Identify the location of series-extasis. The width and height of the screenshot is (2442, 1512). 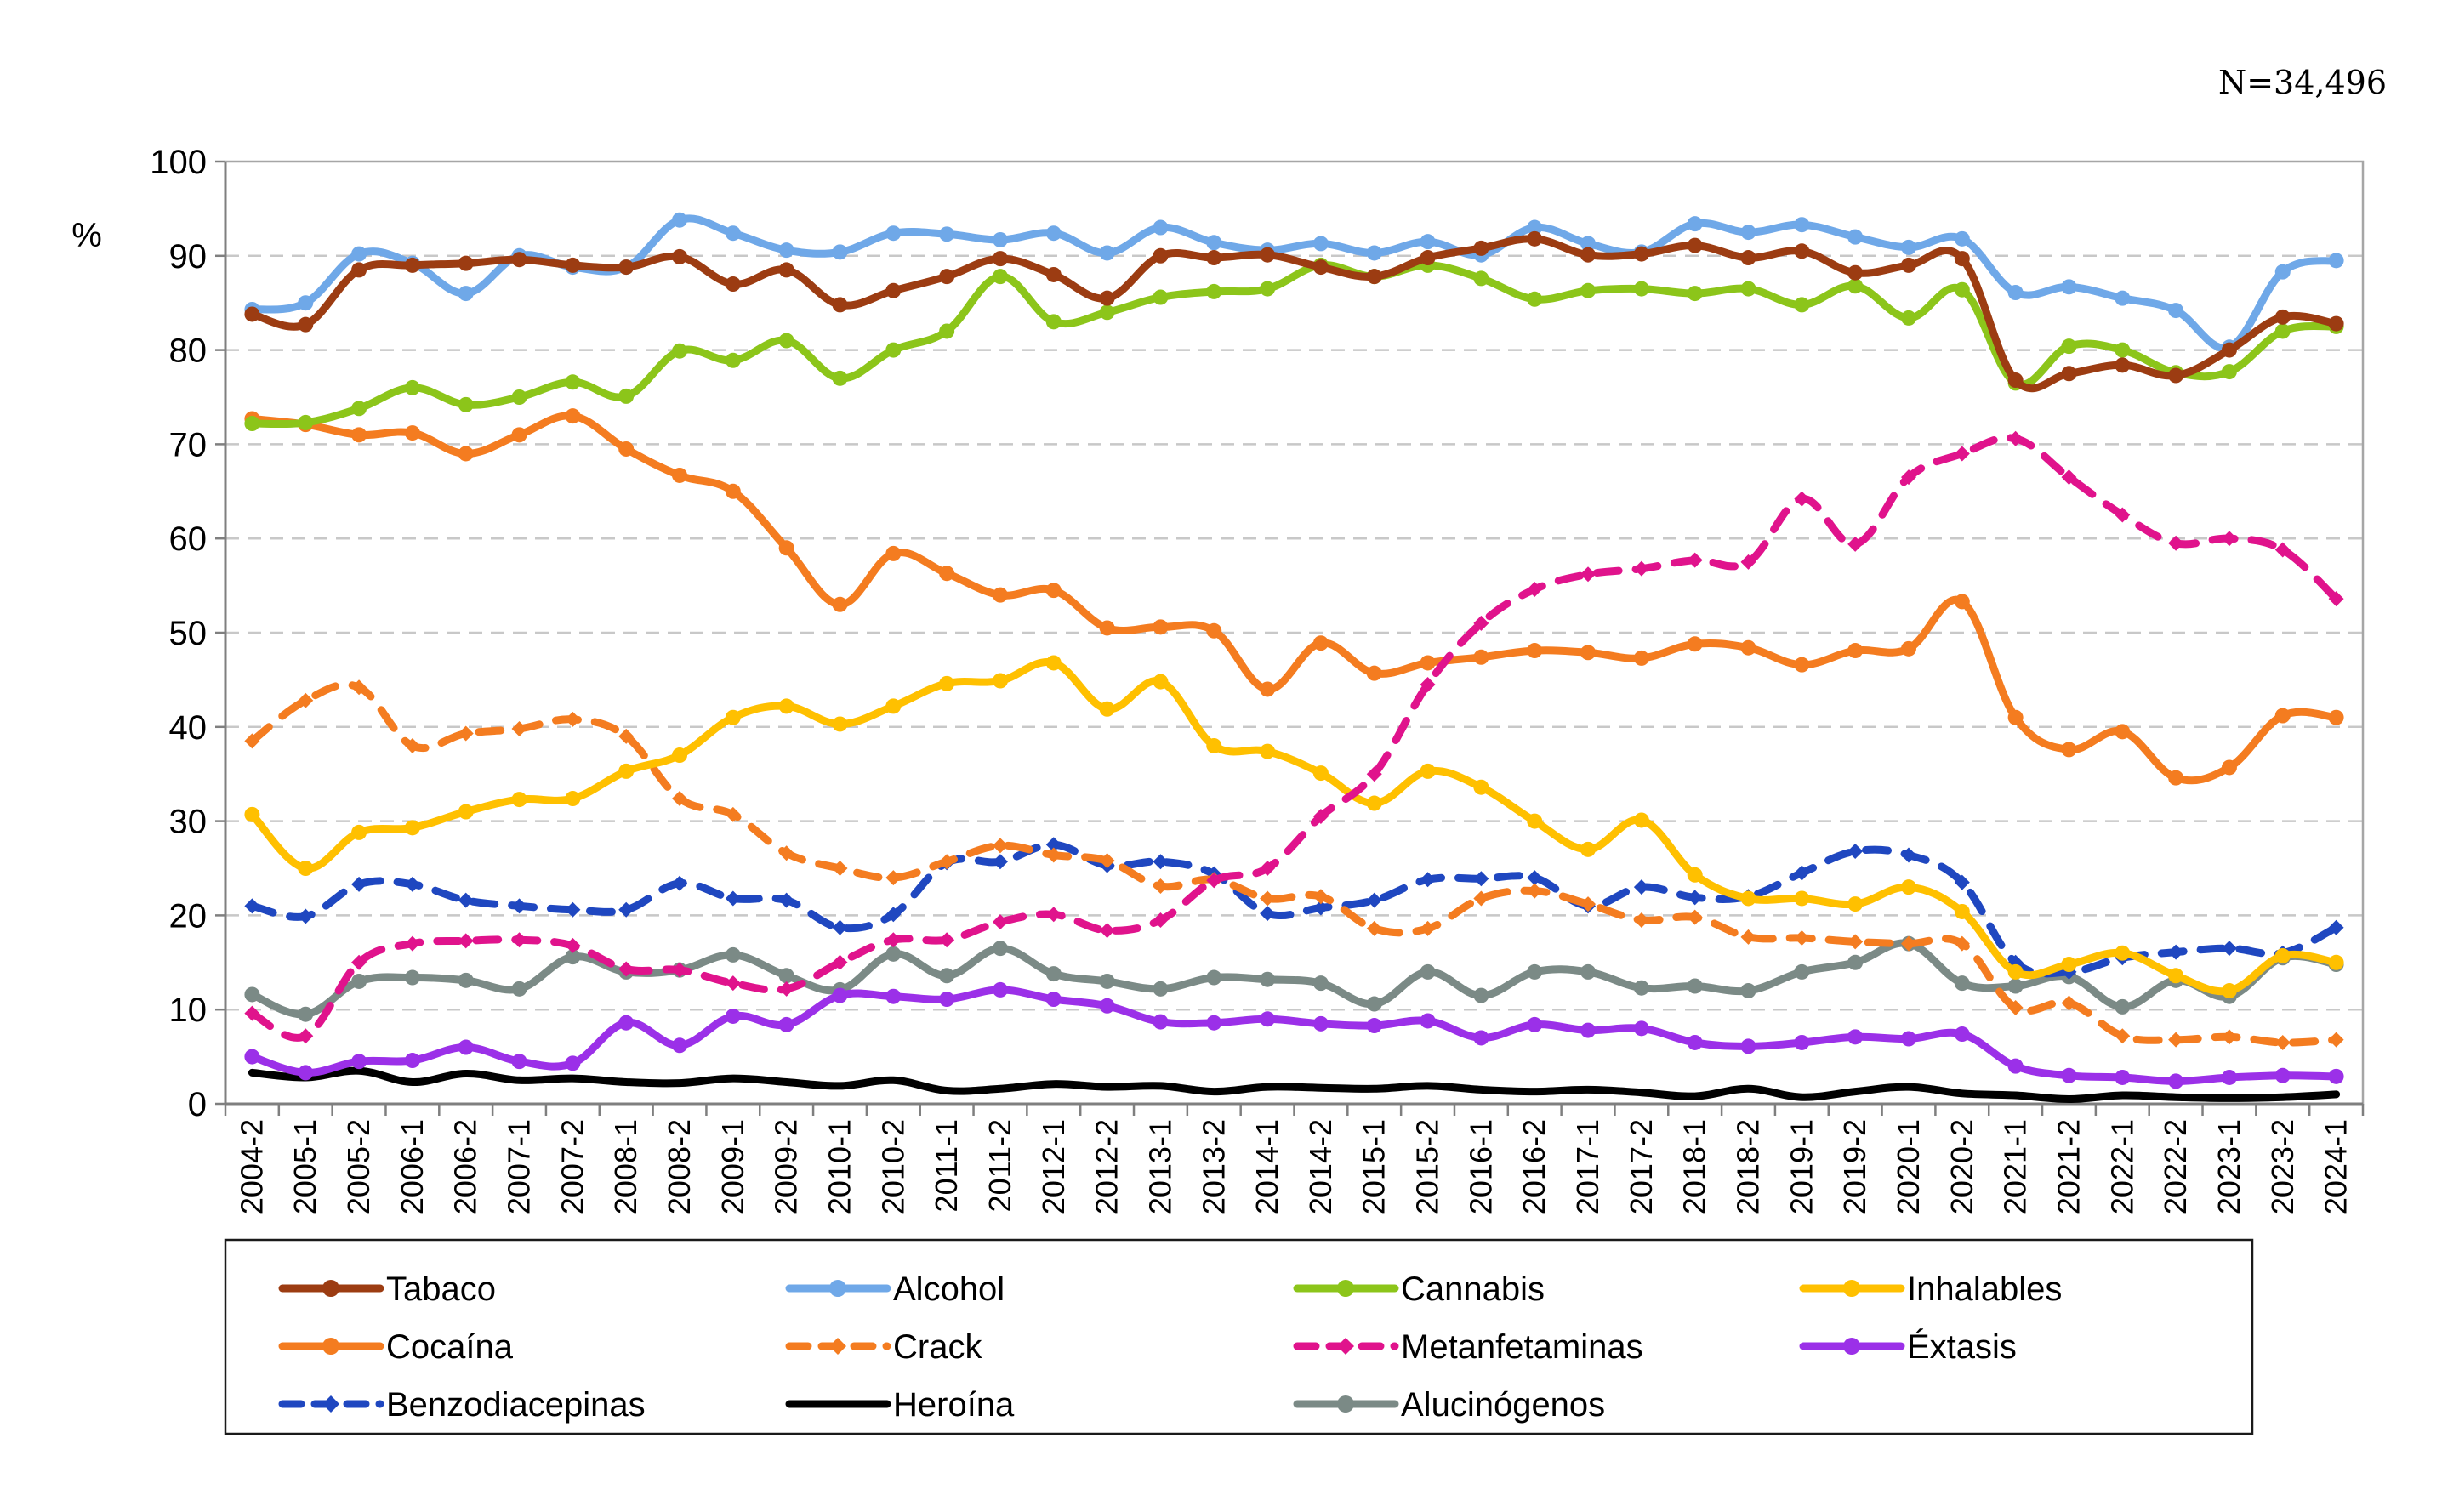
(1294, 1035).